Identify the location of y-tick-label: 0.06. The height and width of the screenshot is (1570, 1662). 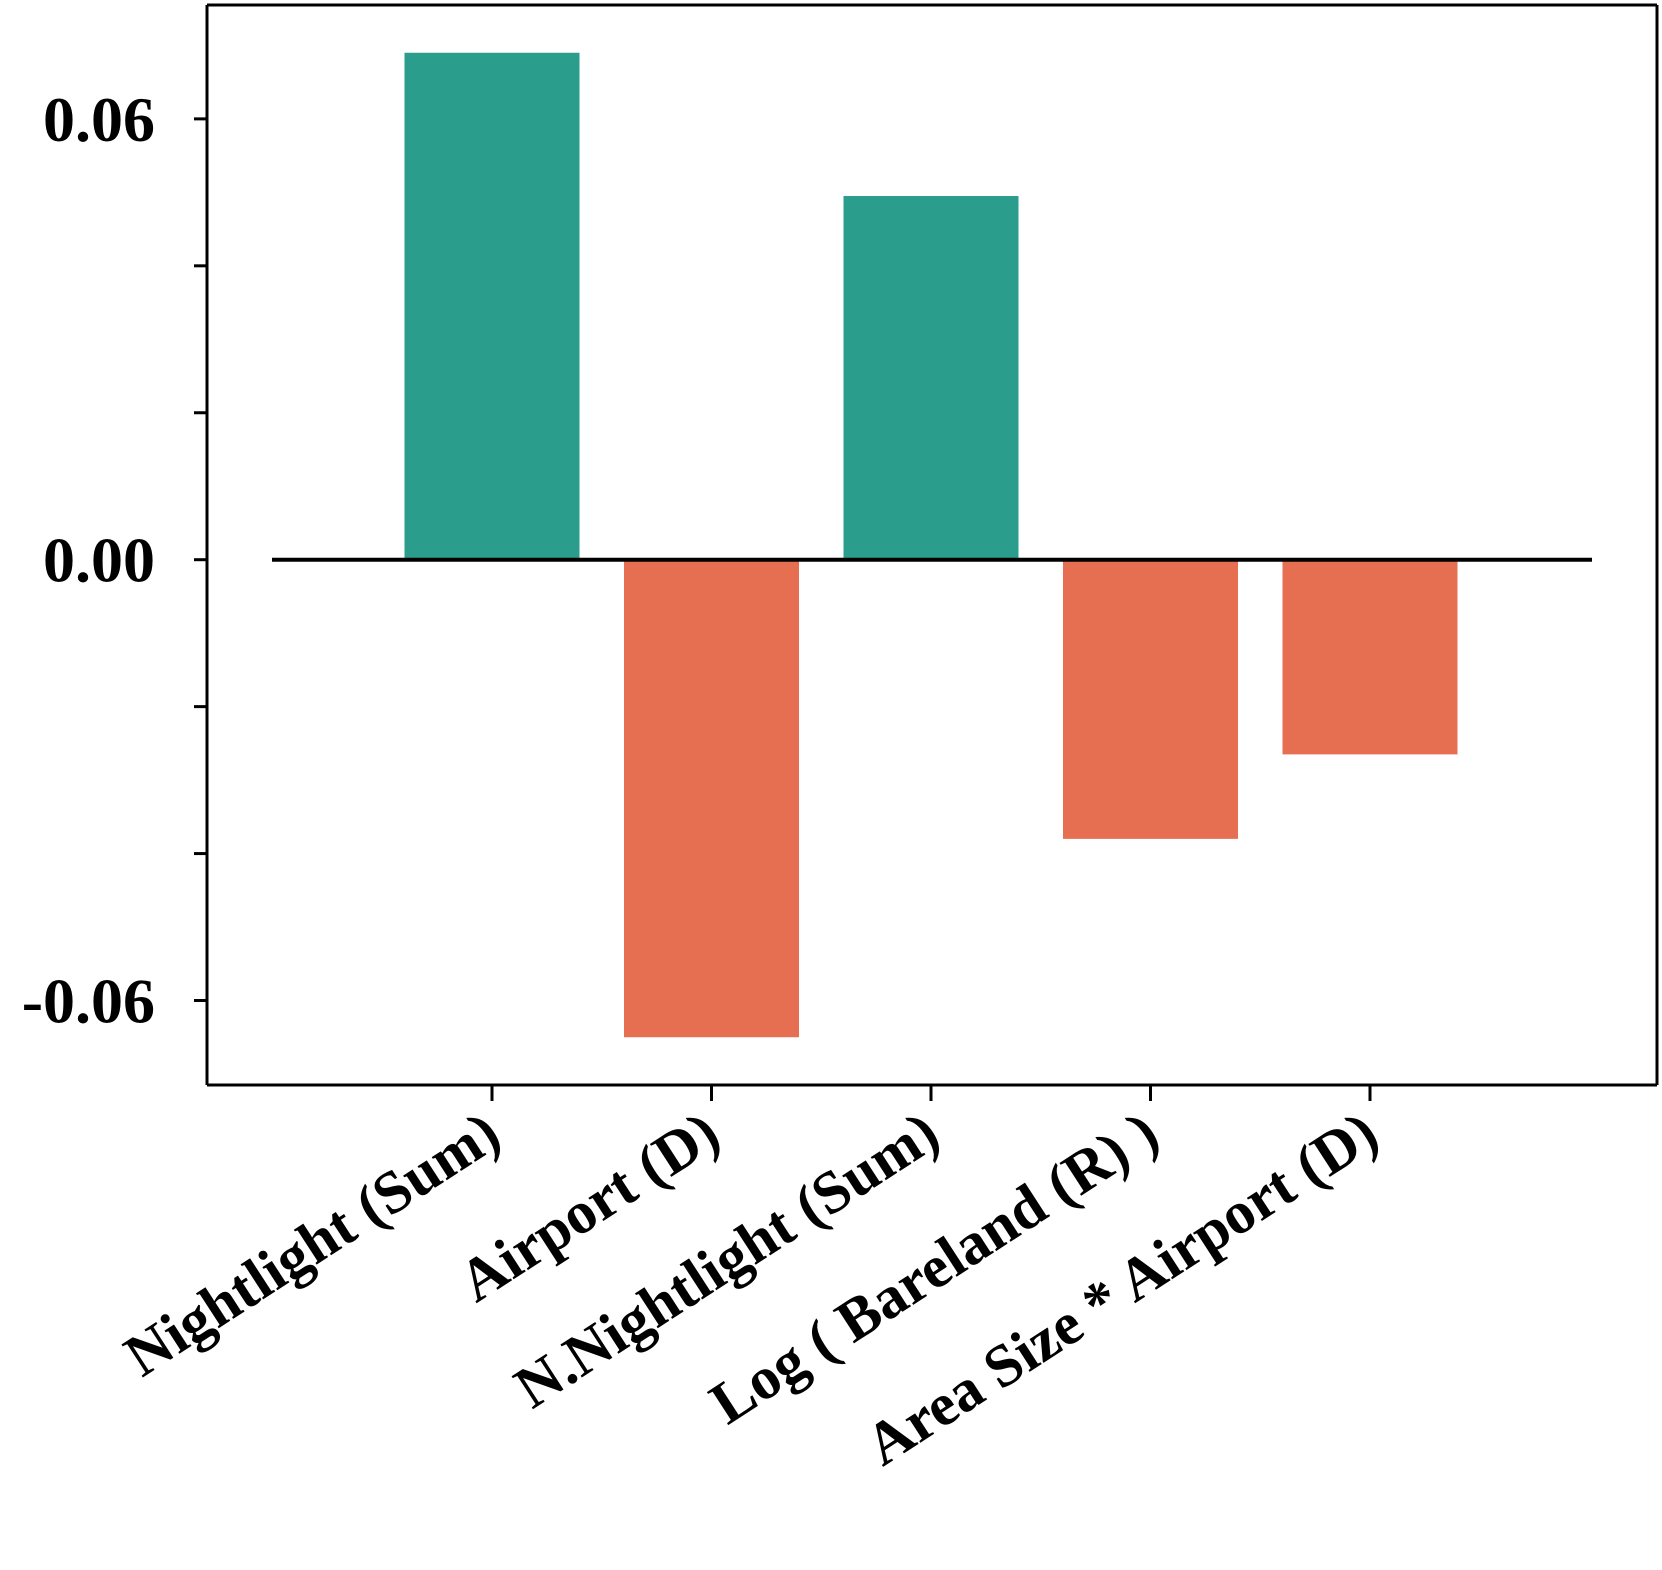
(99, 119).